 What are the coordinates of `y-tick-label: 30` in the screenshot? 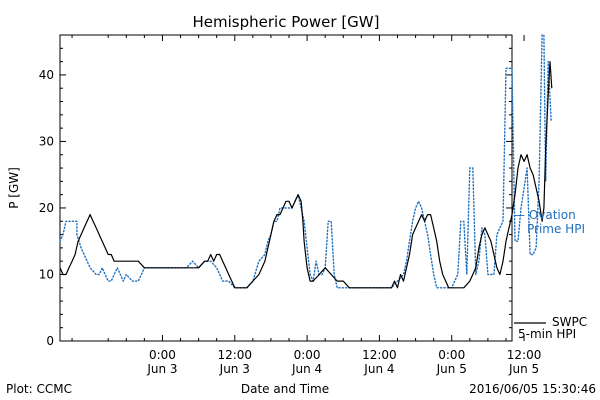 It's located at (46, 141).